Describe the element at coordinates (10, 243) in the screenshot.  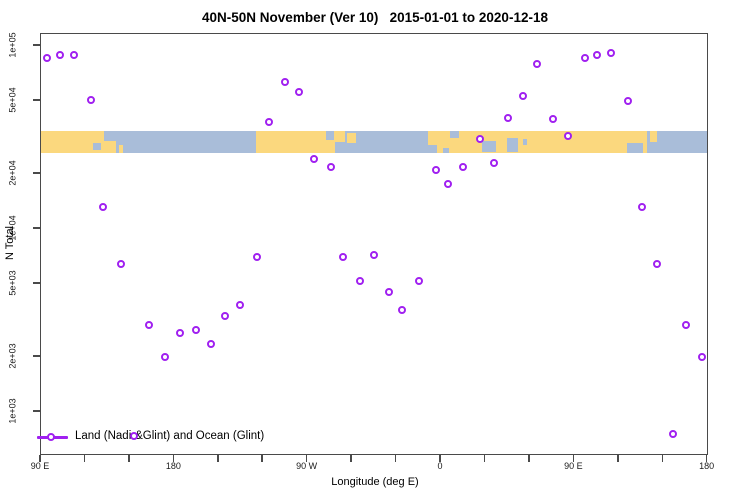
I see `y-axis-title: N Total` at that location.